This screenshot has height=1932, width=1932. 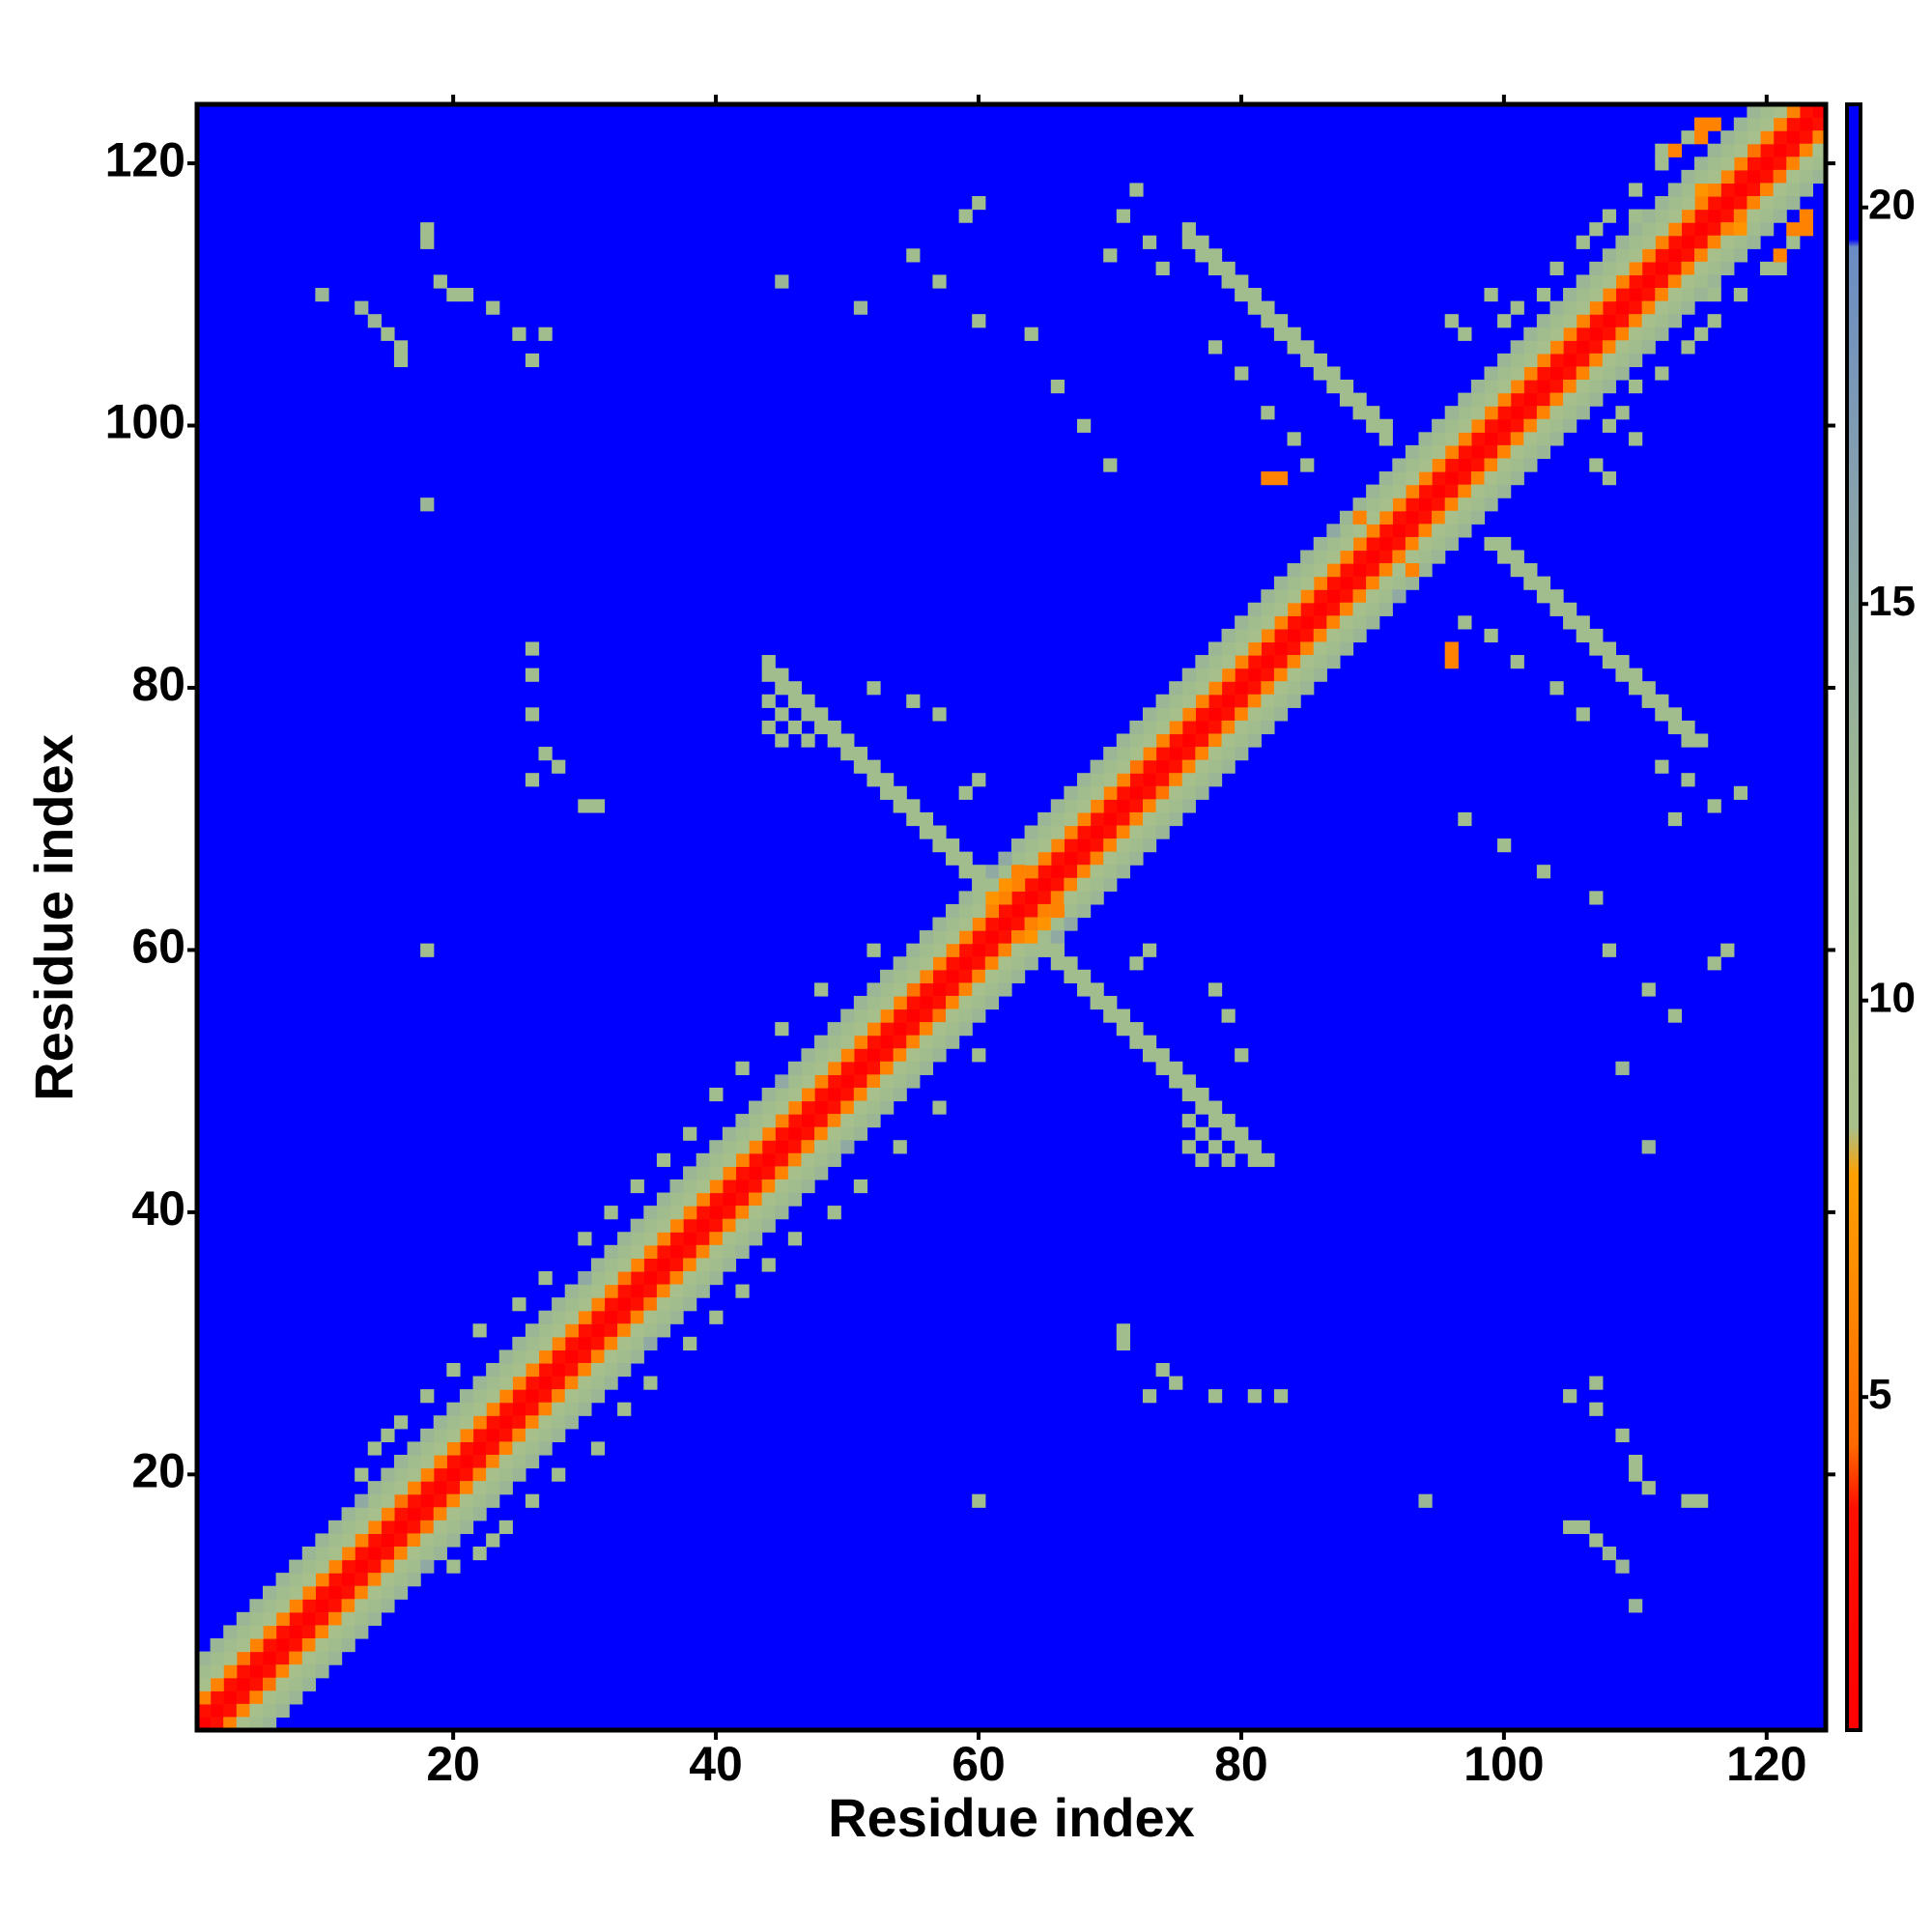 What do you see at coordinates (1892, 997) in the screenshot?
I see `colorbar-tick-label: 10` at bounding box center [1892, 997].